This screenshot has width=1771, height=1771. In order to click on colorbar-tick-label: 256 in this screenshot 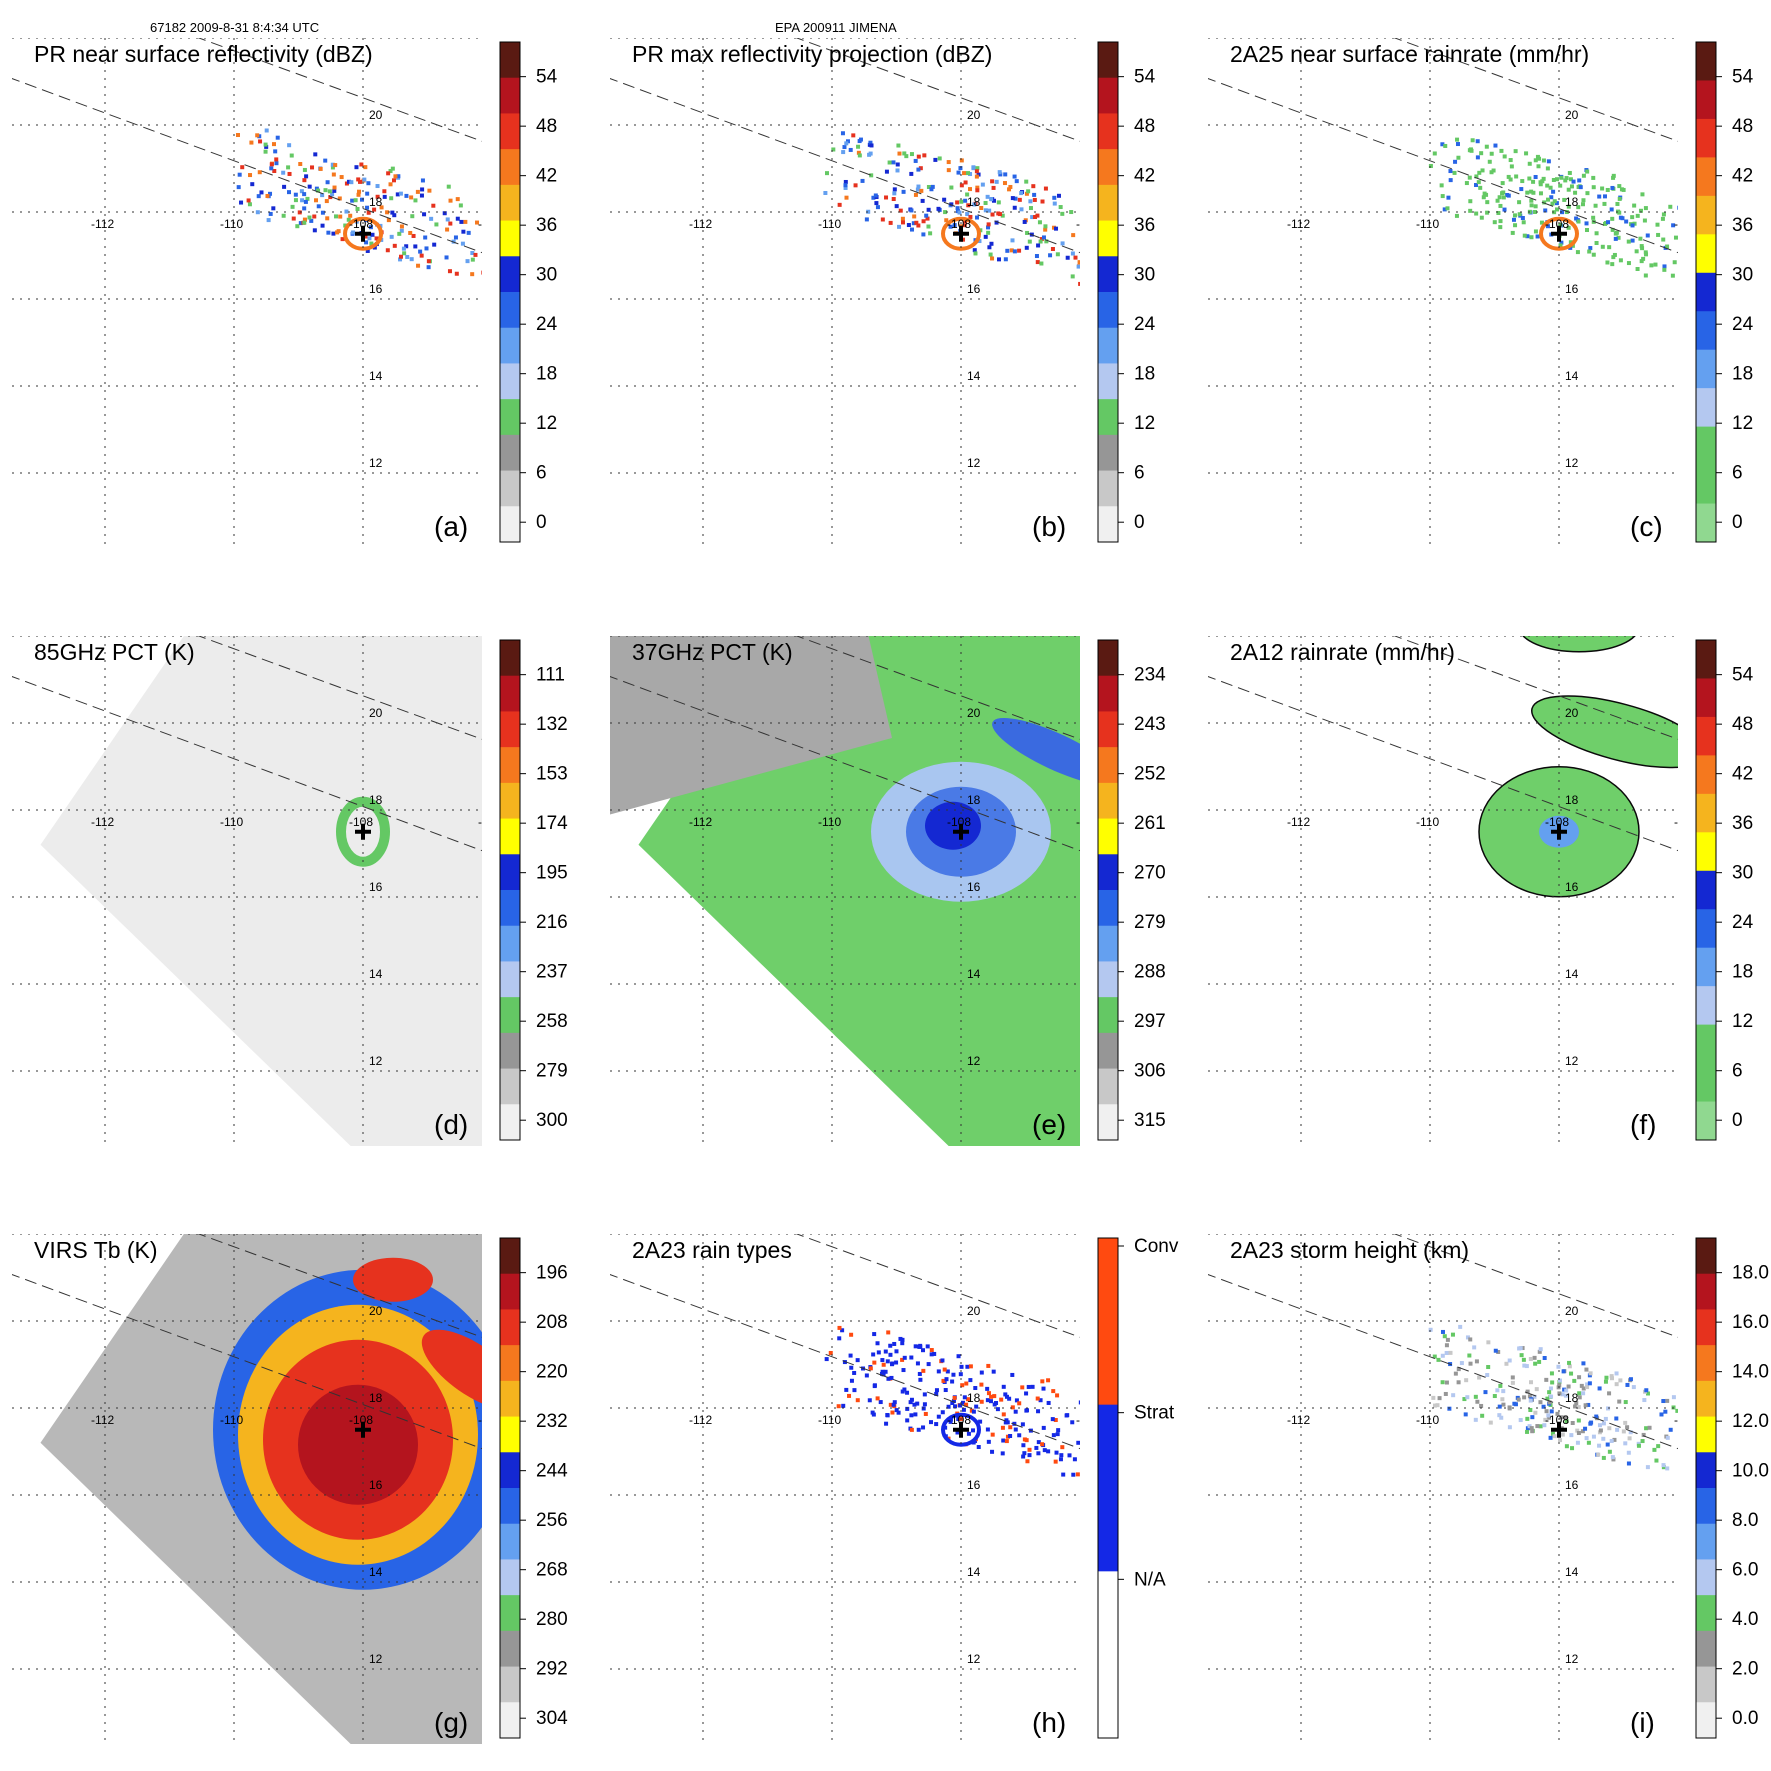, I will do `click(552, 1520)`.